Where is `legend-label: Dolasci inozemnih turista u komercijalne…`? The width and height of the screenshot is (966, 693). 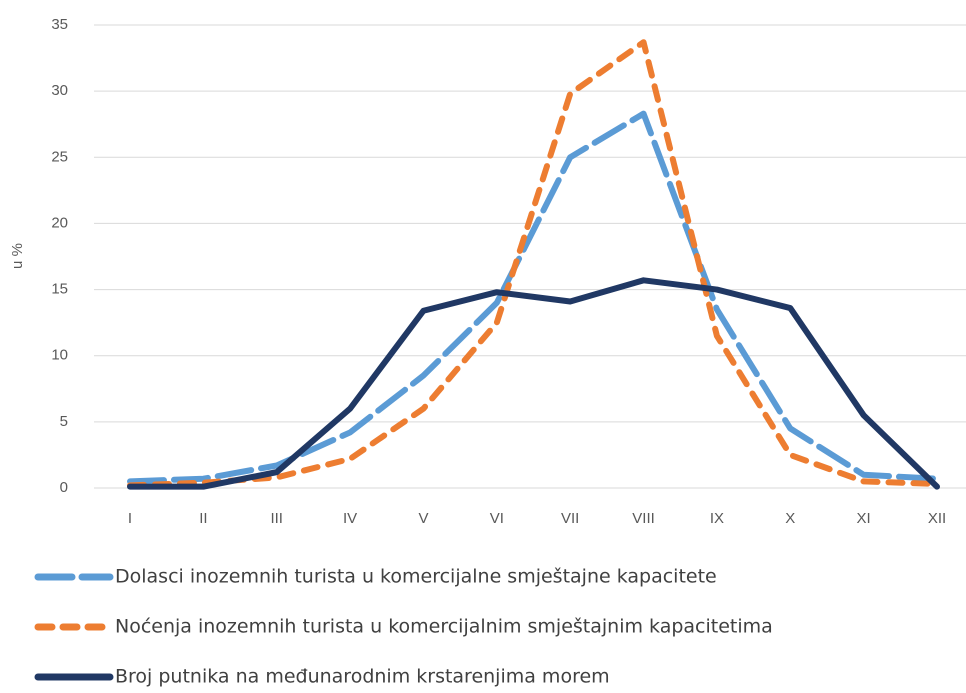 legend-label: Dolasci inozemnih turista u komercijalne… is located at coordinates (416, 577).